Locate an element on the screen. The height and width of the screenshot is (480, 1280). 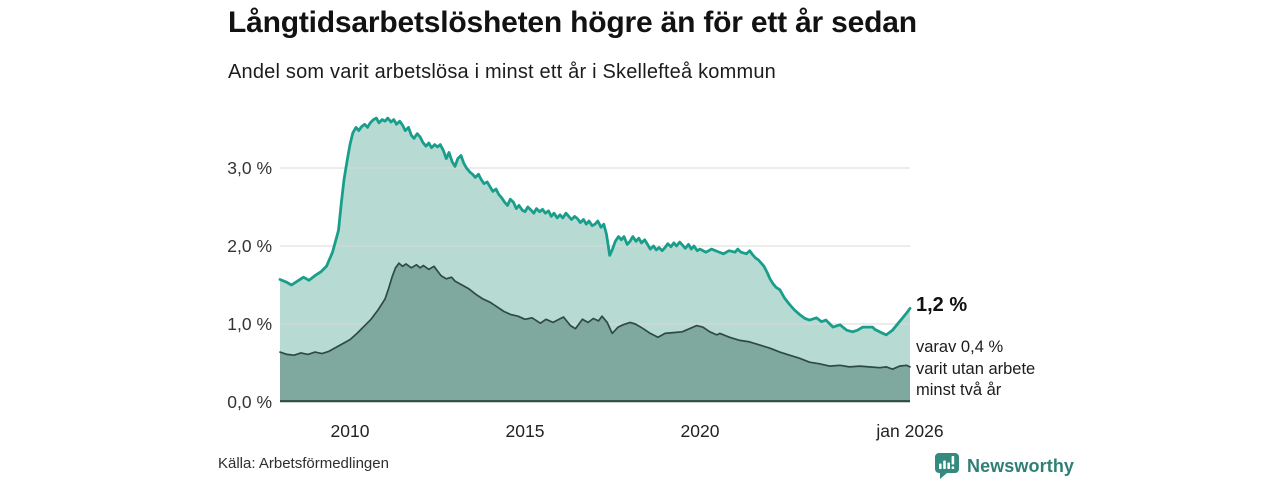
y-axis-tick-label: 1,0 % is located at coordinates (249, 324).